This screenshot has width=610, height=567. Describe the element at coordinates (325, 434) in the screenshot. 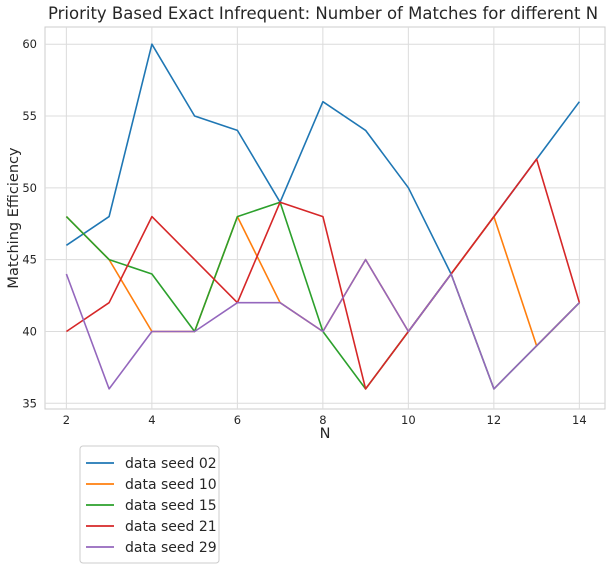

I see `x-axis-label: N` at that location.